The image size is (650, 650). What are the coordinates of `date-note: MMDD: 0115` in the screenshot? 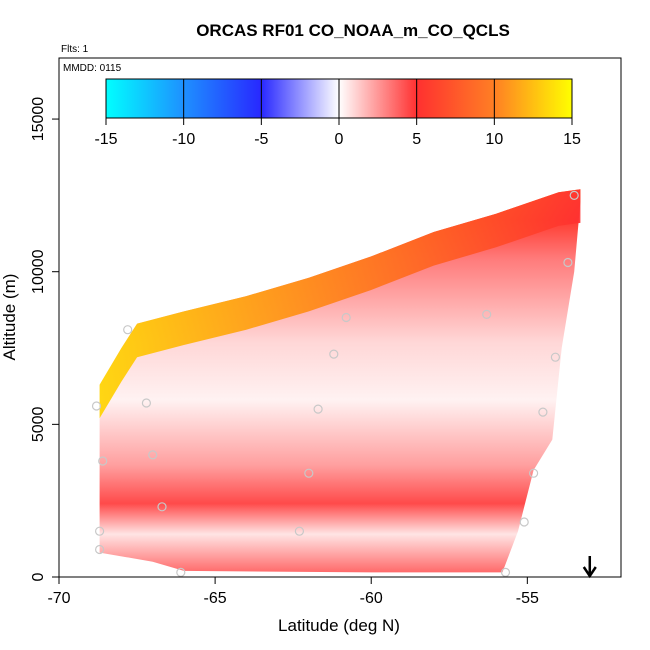 It's located at (92, 68).